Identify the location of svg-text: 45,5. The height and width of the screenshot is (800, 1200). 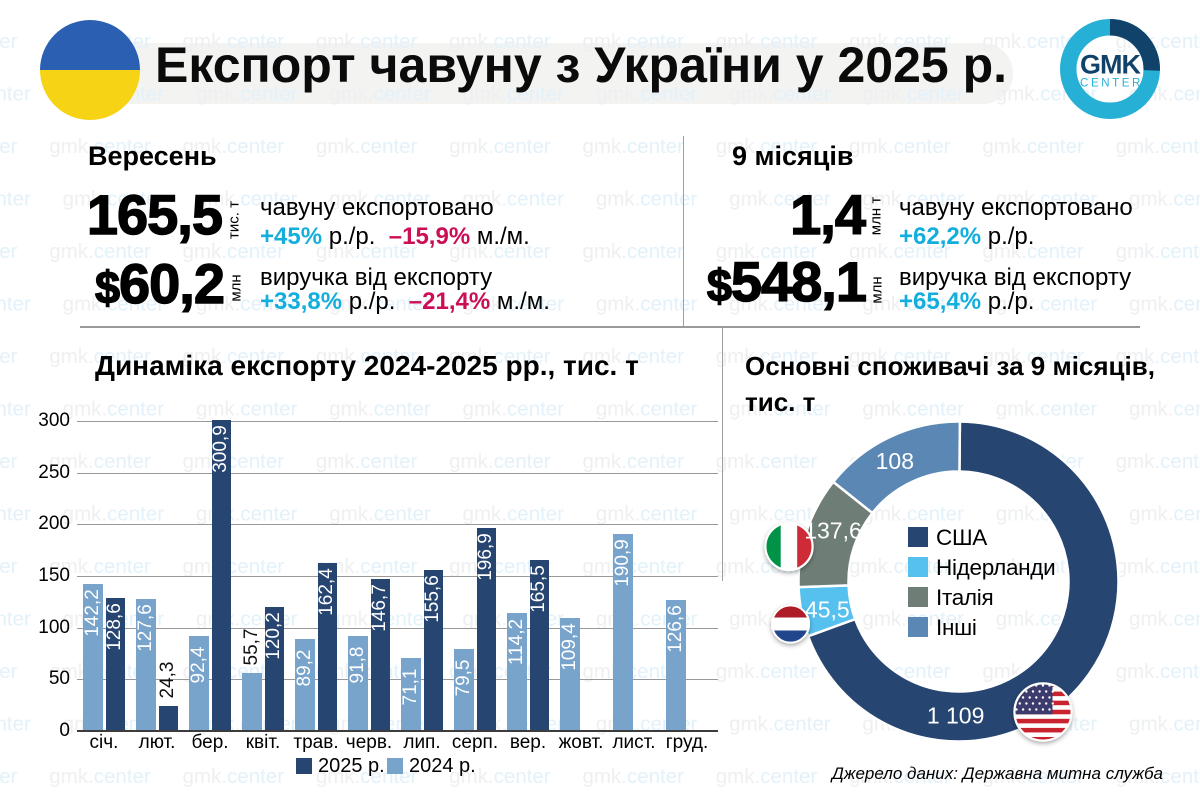
(827, 609).